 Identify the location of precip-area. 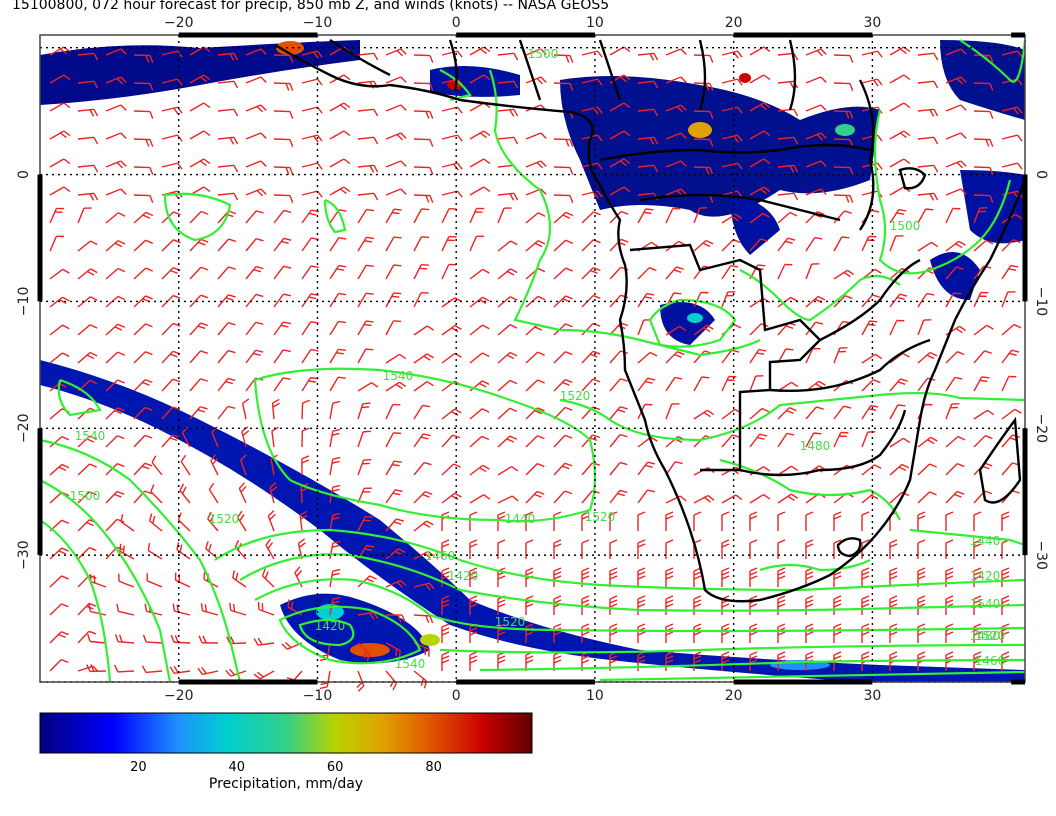
(755, 225).